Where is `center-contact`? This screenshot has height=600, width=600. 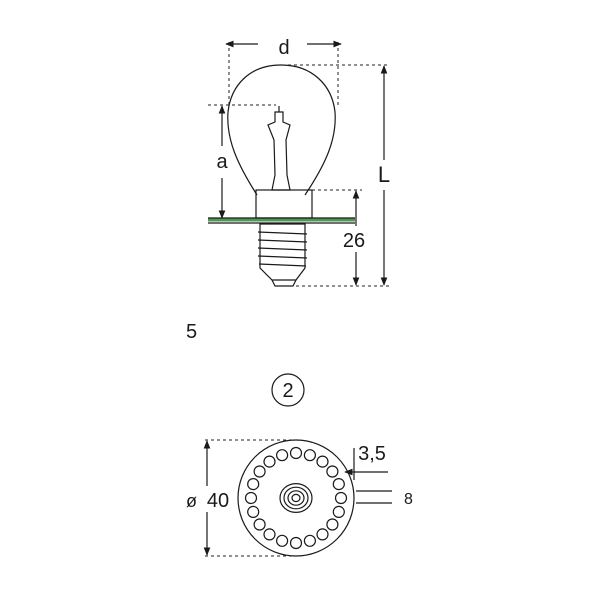 center-contact is located at coordinates (296, 498).